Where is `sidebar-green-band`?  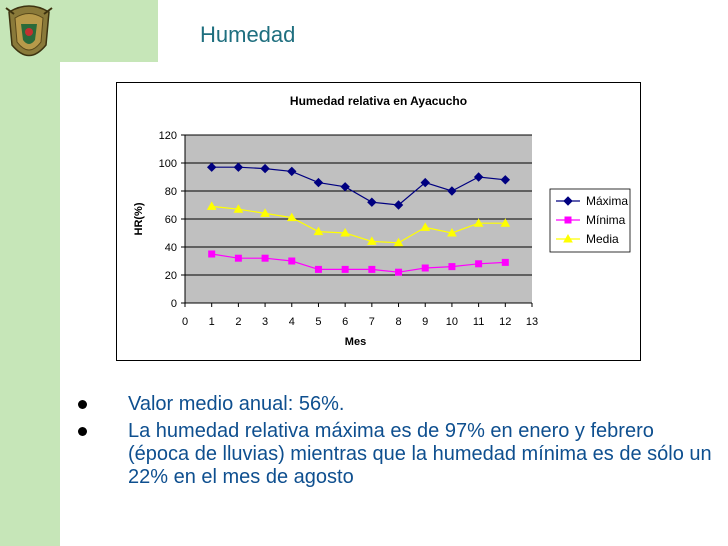
sidebar-green-band is located at coordinates (30, 304).